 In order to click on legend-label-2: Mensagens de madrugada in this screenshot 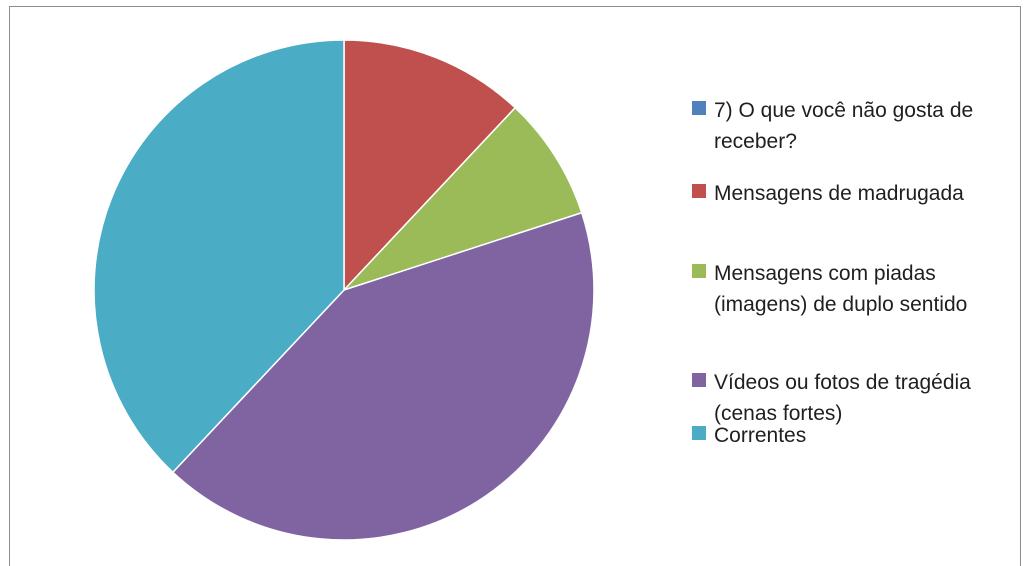, I will do `click(839, 193)`.